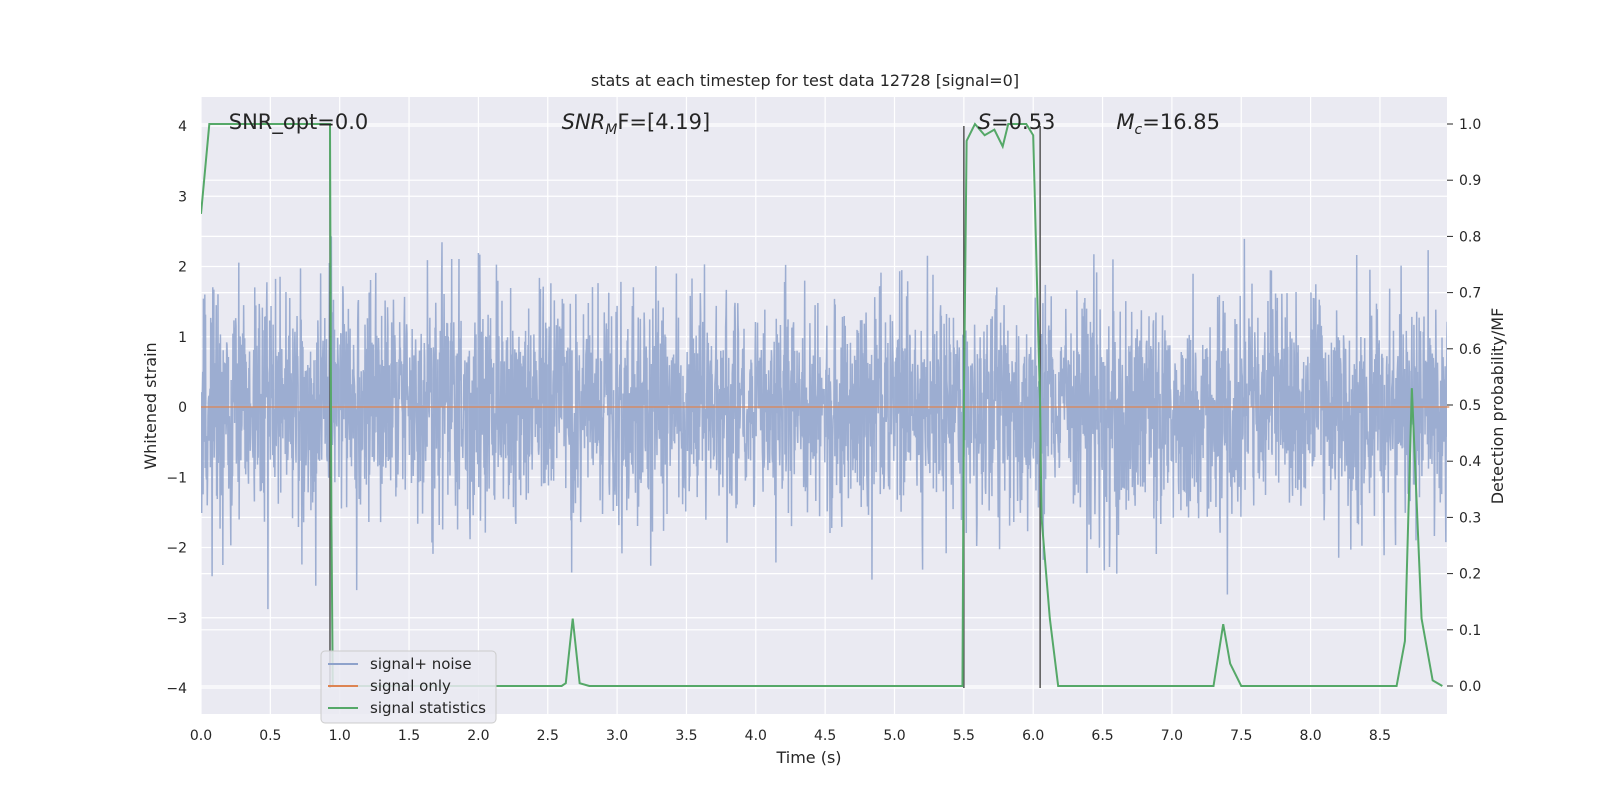 This screenshot has width=1600, height=800. What do you see at coordinates (636, 124) in the screenshot?
I see `annotation-text: SNRMF=[4.19]` at bounding box center [636, 124].